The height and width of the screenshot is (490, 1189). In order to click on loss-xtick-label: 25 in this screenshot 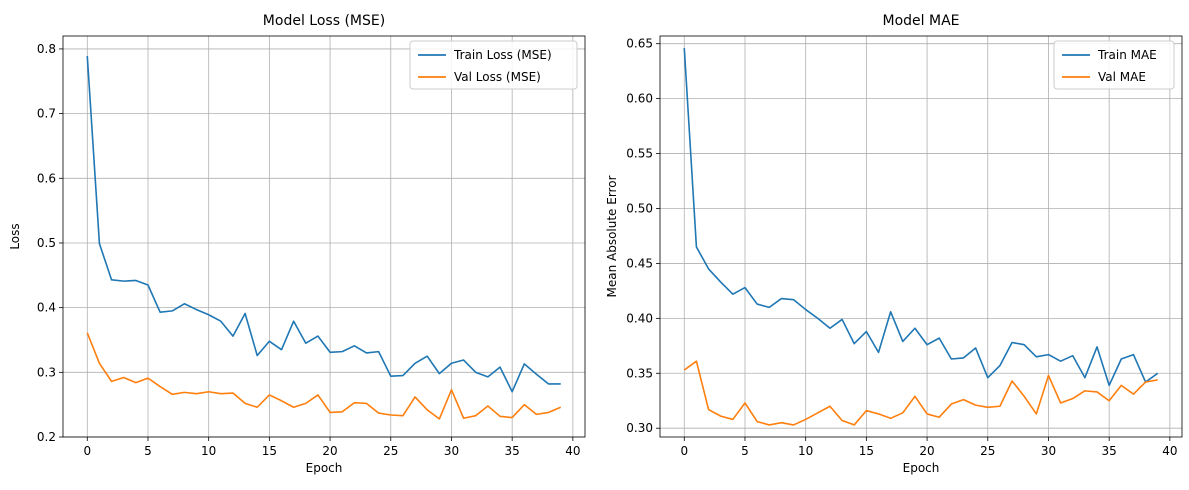, I will do `click(390, 451)`.